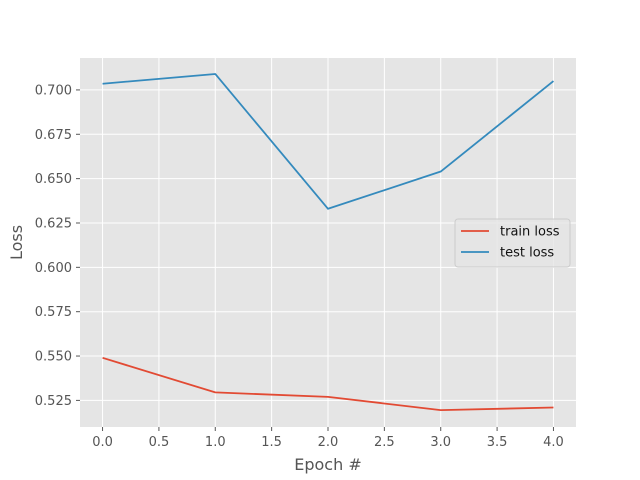 The width and height of the screenshot is (640, 480). I want to click on x-tick-label: 0.5, so click(159, 442).